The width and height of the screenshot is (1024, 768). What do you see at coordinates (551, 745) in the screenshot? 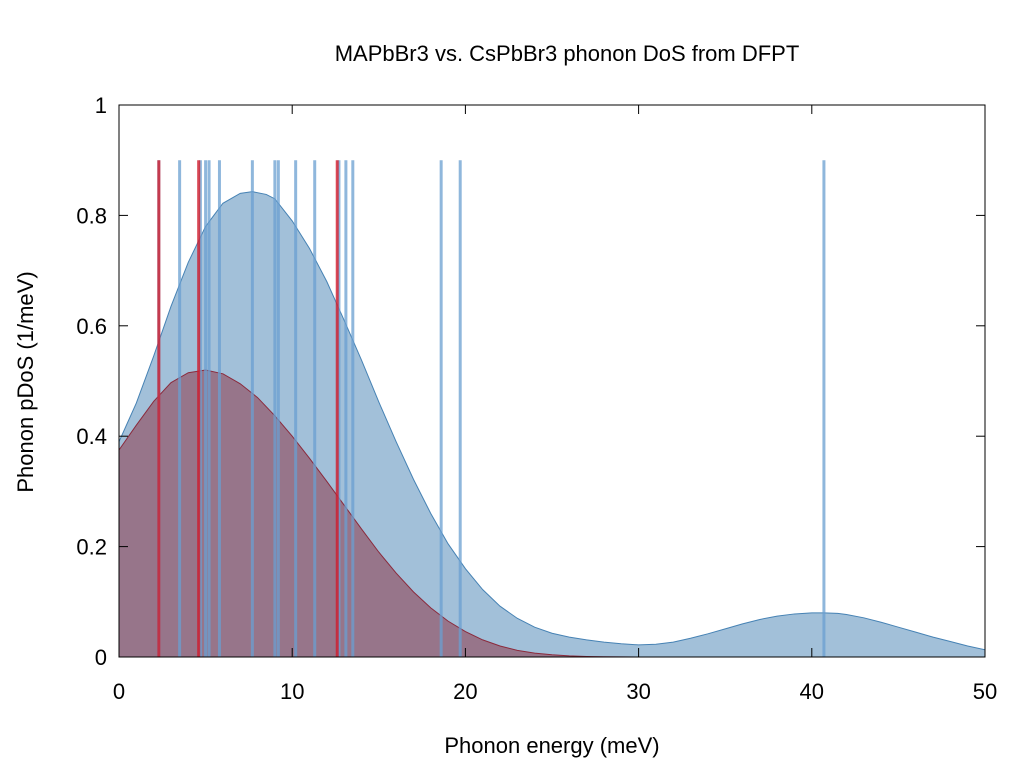
I see `x-axis-label: Phonon energy (meV)` at bounding box center [551, 745].